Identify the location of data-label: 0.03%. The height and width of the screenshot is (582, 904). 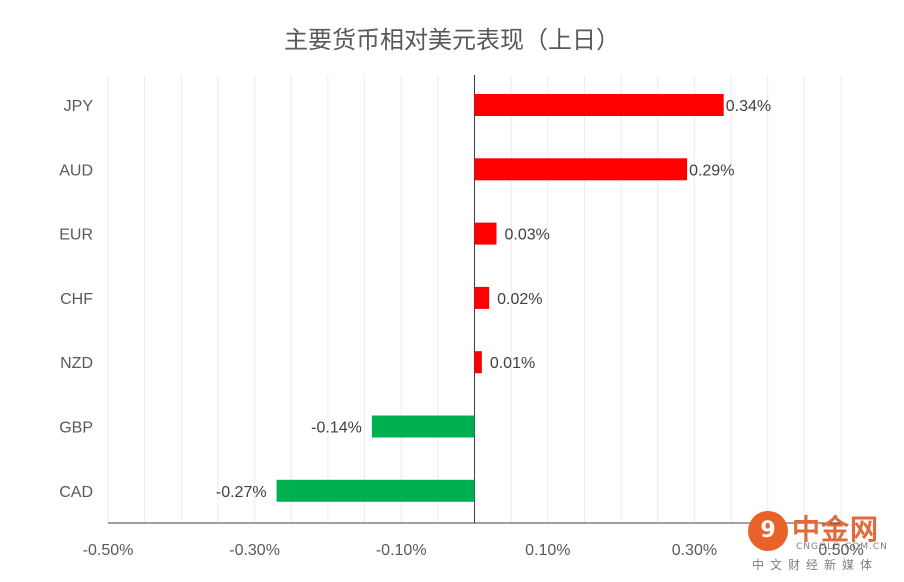
(526, 235).